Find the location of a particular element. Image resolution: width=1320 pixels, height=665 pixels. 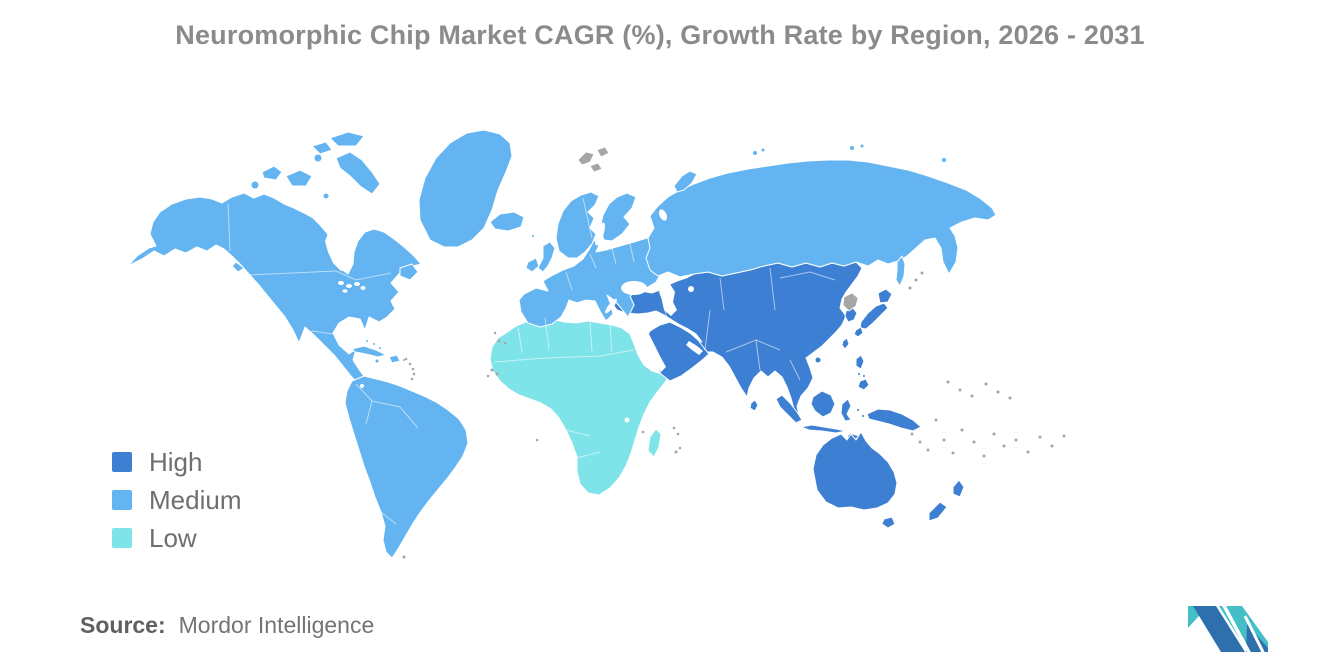

great-lake2 is located at coordinates (349, 286).